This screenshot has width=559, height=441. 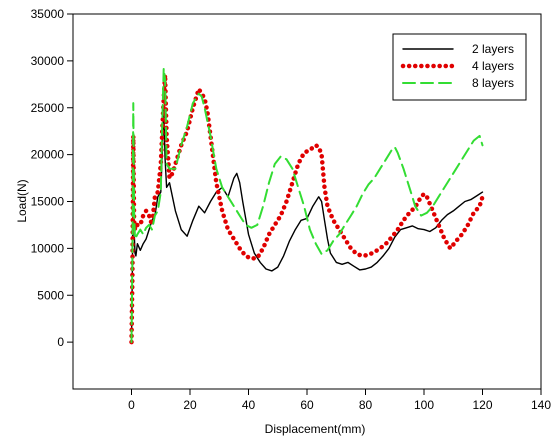 I want to click on x-tick-label: 0, so click(x=131, y=405).